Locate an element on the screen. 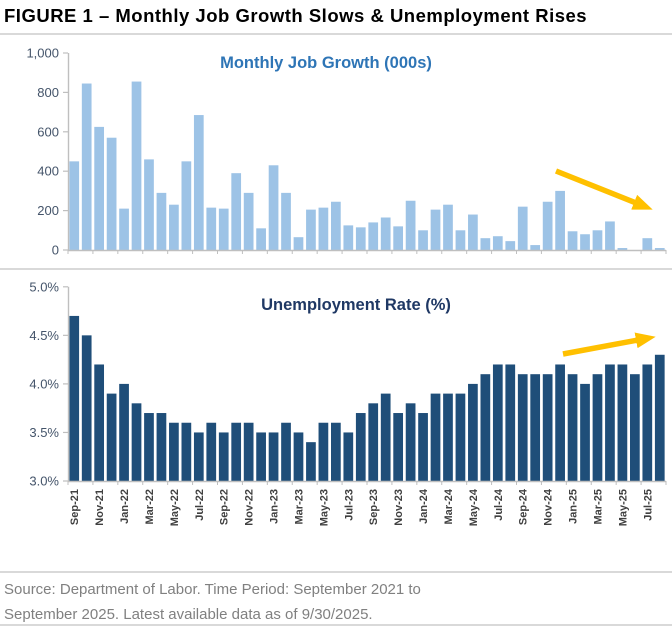 The width and height of the screenshot is (672, 628). x-axis-label: Nov-24 is located at coordinates (549, 507).